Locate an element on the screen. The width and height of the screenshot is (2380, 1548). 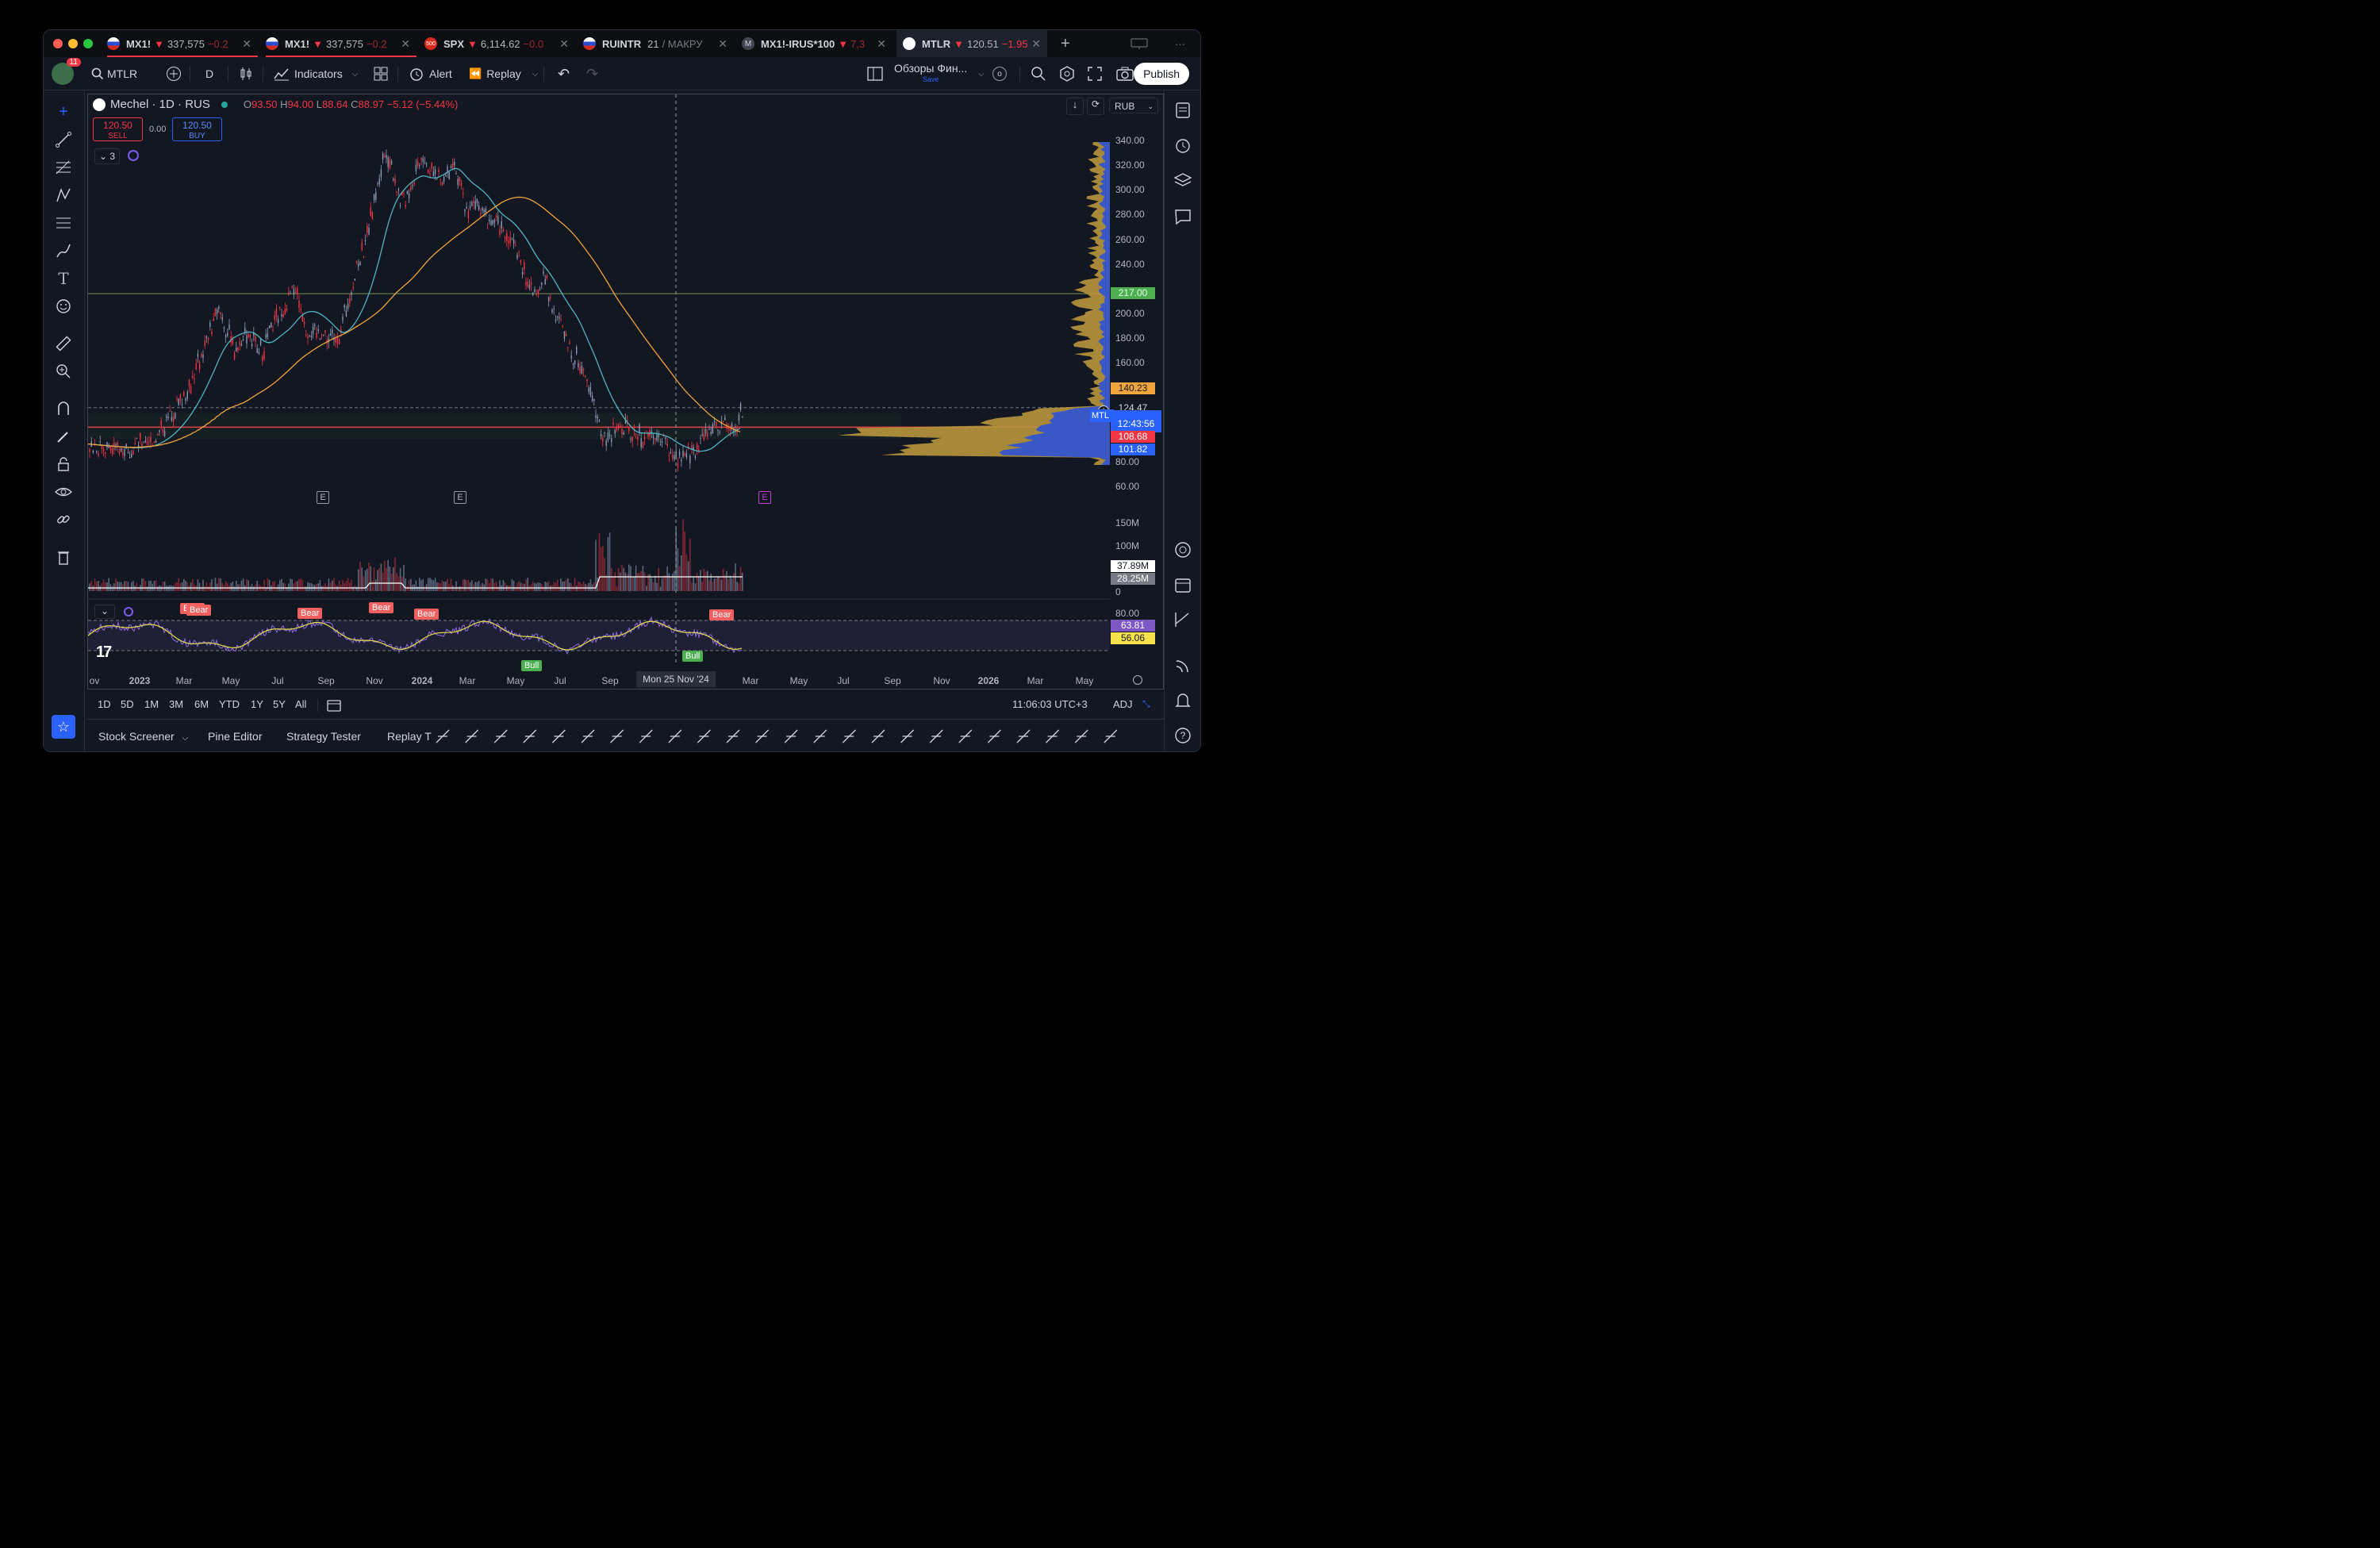
quick-search-icon is located at coordinates (1038, 74).